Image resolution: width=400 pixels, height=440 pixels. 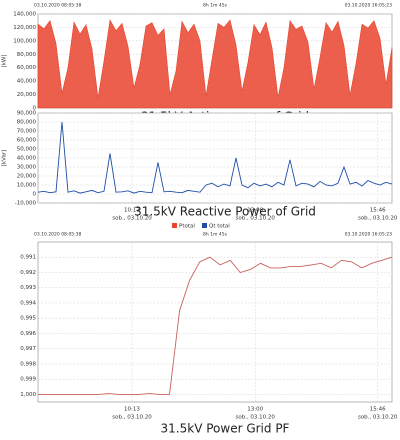 What do you see at coordinates (26, 204) in the screenshot?
I see `y-tick-label: -10,000` at bounding box center [26, 204].